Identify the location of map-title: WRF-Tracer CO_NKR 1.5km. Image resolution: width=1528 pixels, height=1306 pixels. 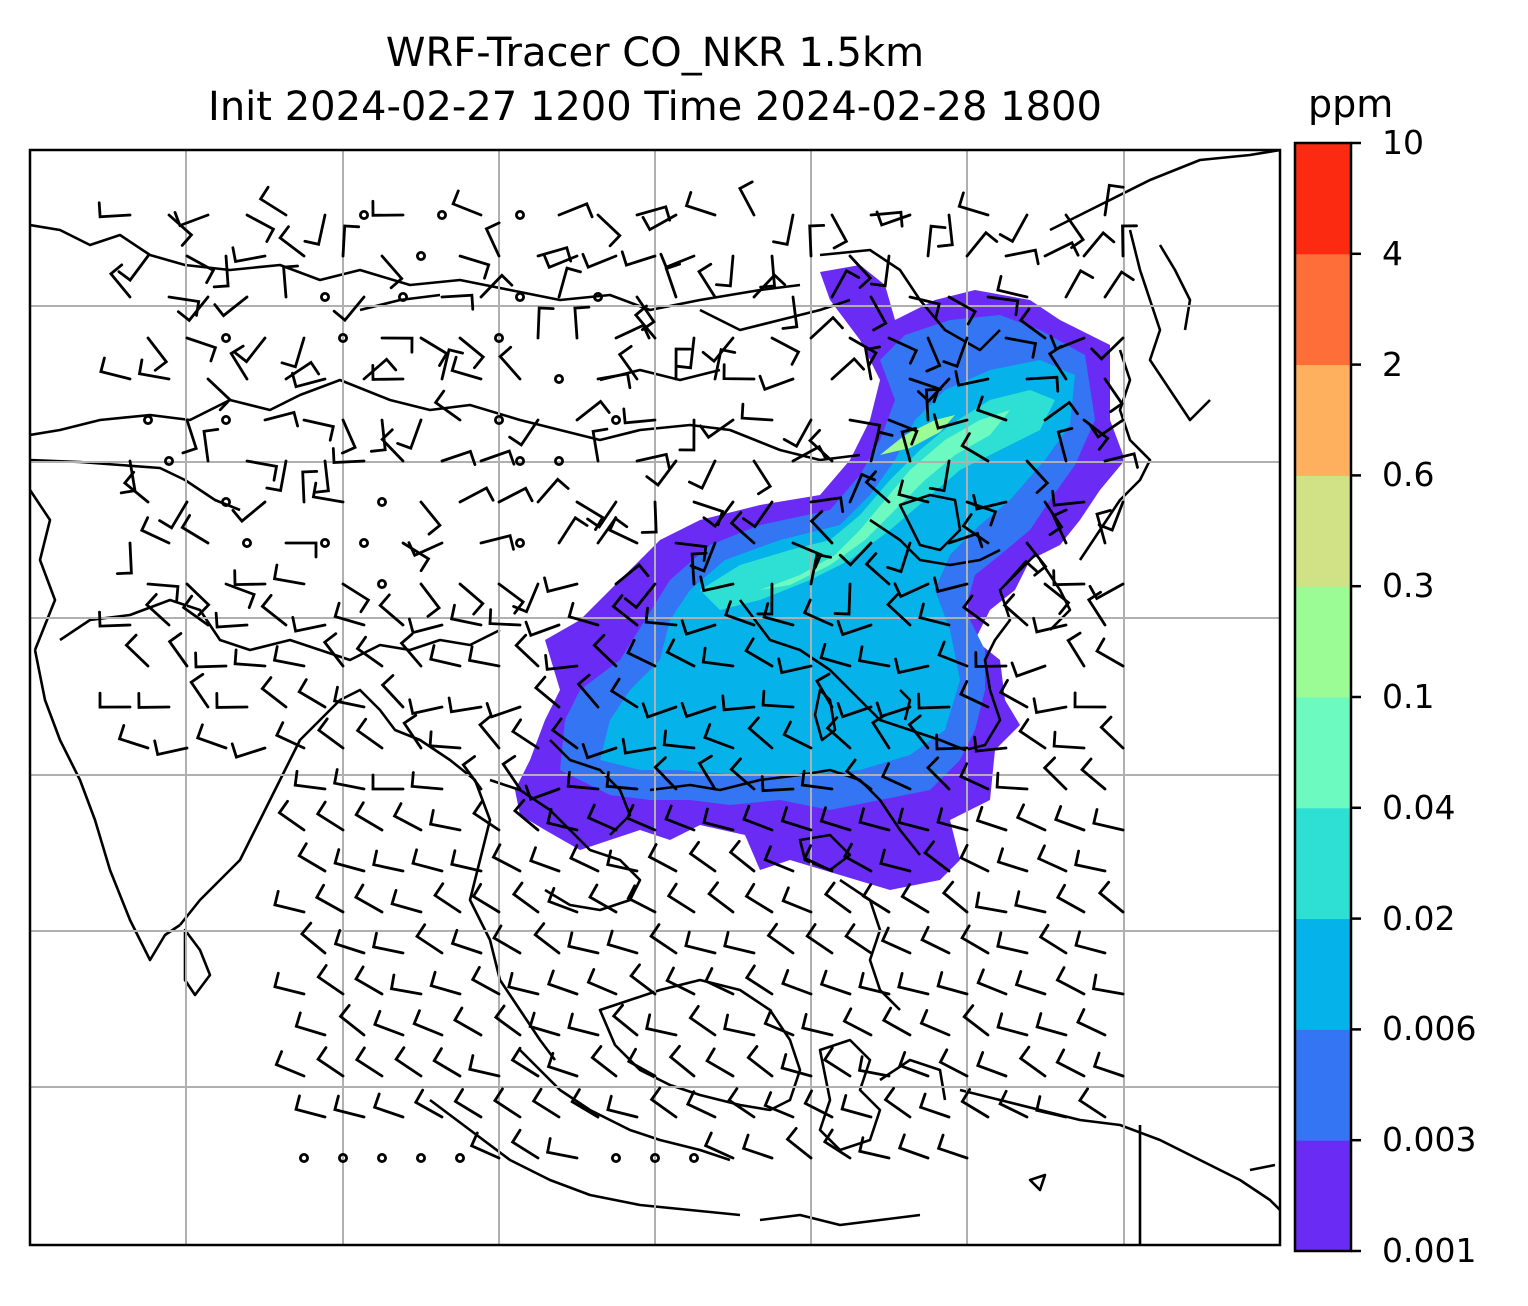
(655, 53).